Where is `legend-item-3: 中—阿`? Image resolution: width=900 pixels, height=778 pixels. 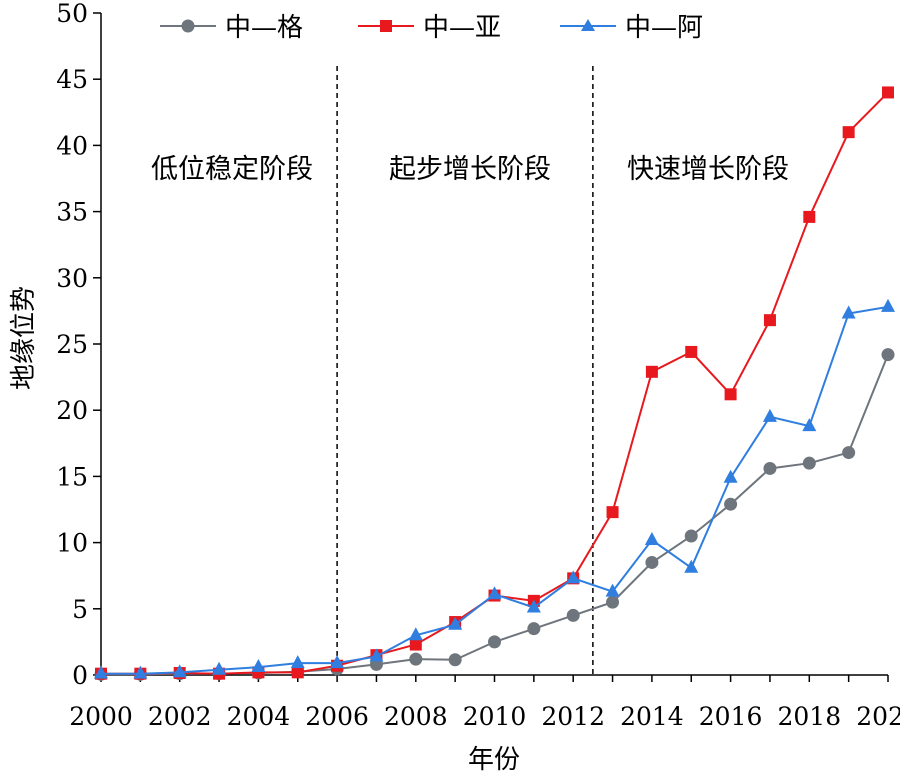 legend-item-3: 中—阿 is located at coordinates (631, 28).